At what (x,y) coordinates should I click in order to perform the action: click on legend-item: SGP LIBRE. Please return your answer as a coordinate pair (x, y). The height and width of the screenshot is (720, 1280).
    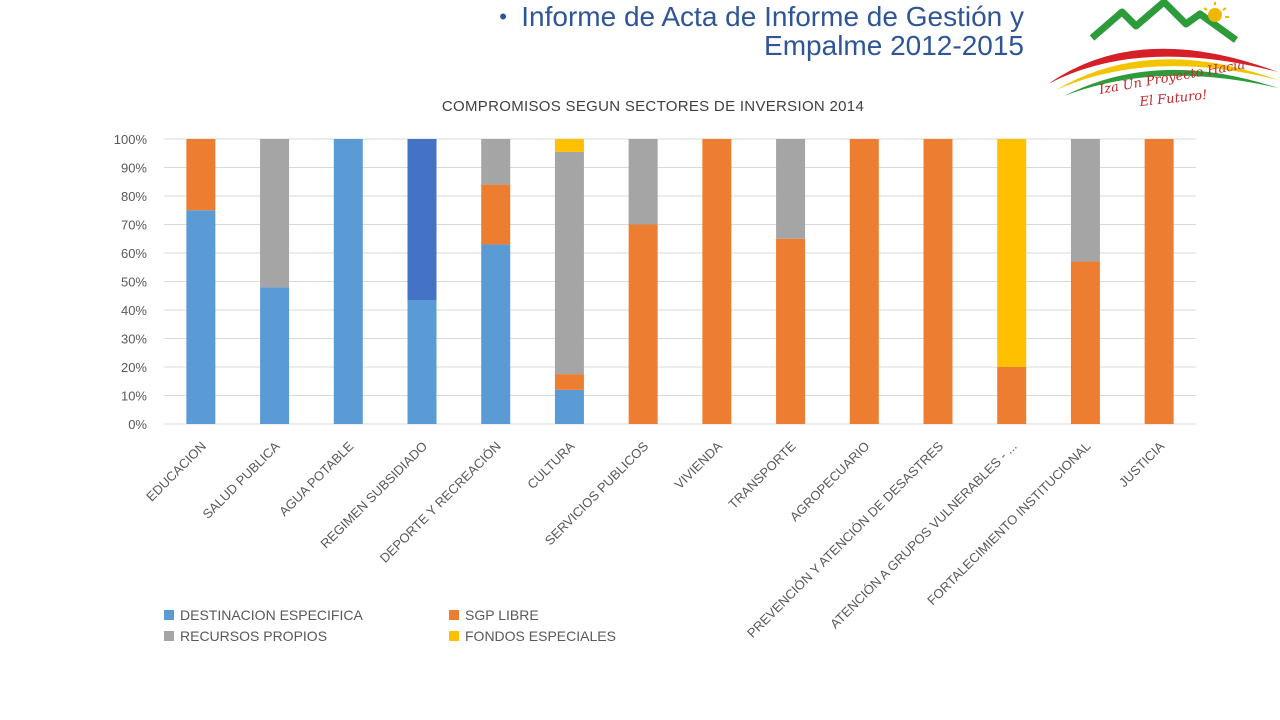
    Looking at the image, I should click on (549, 615).